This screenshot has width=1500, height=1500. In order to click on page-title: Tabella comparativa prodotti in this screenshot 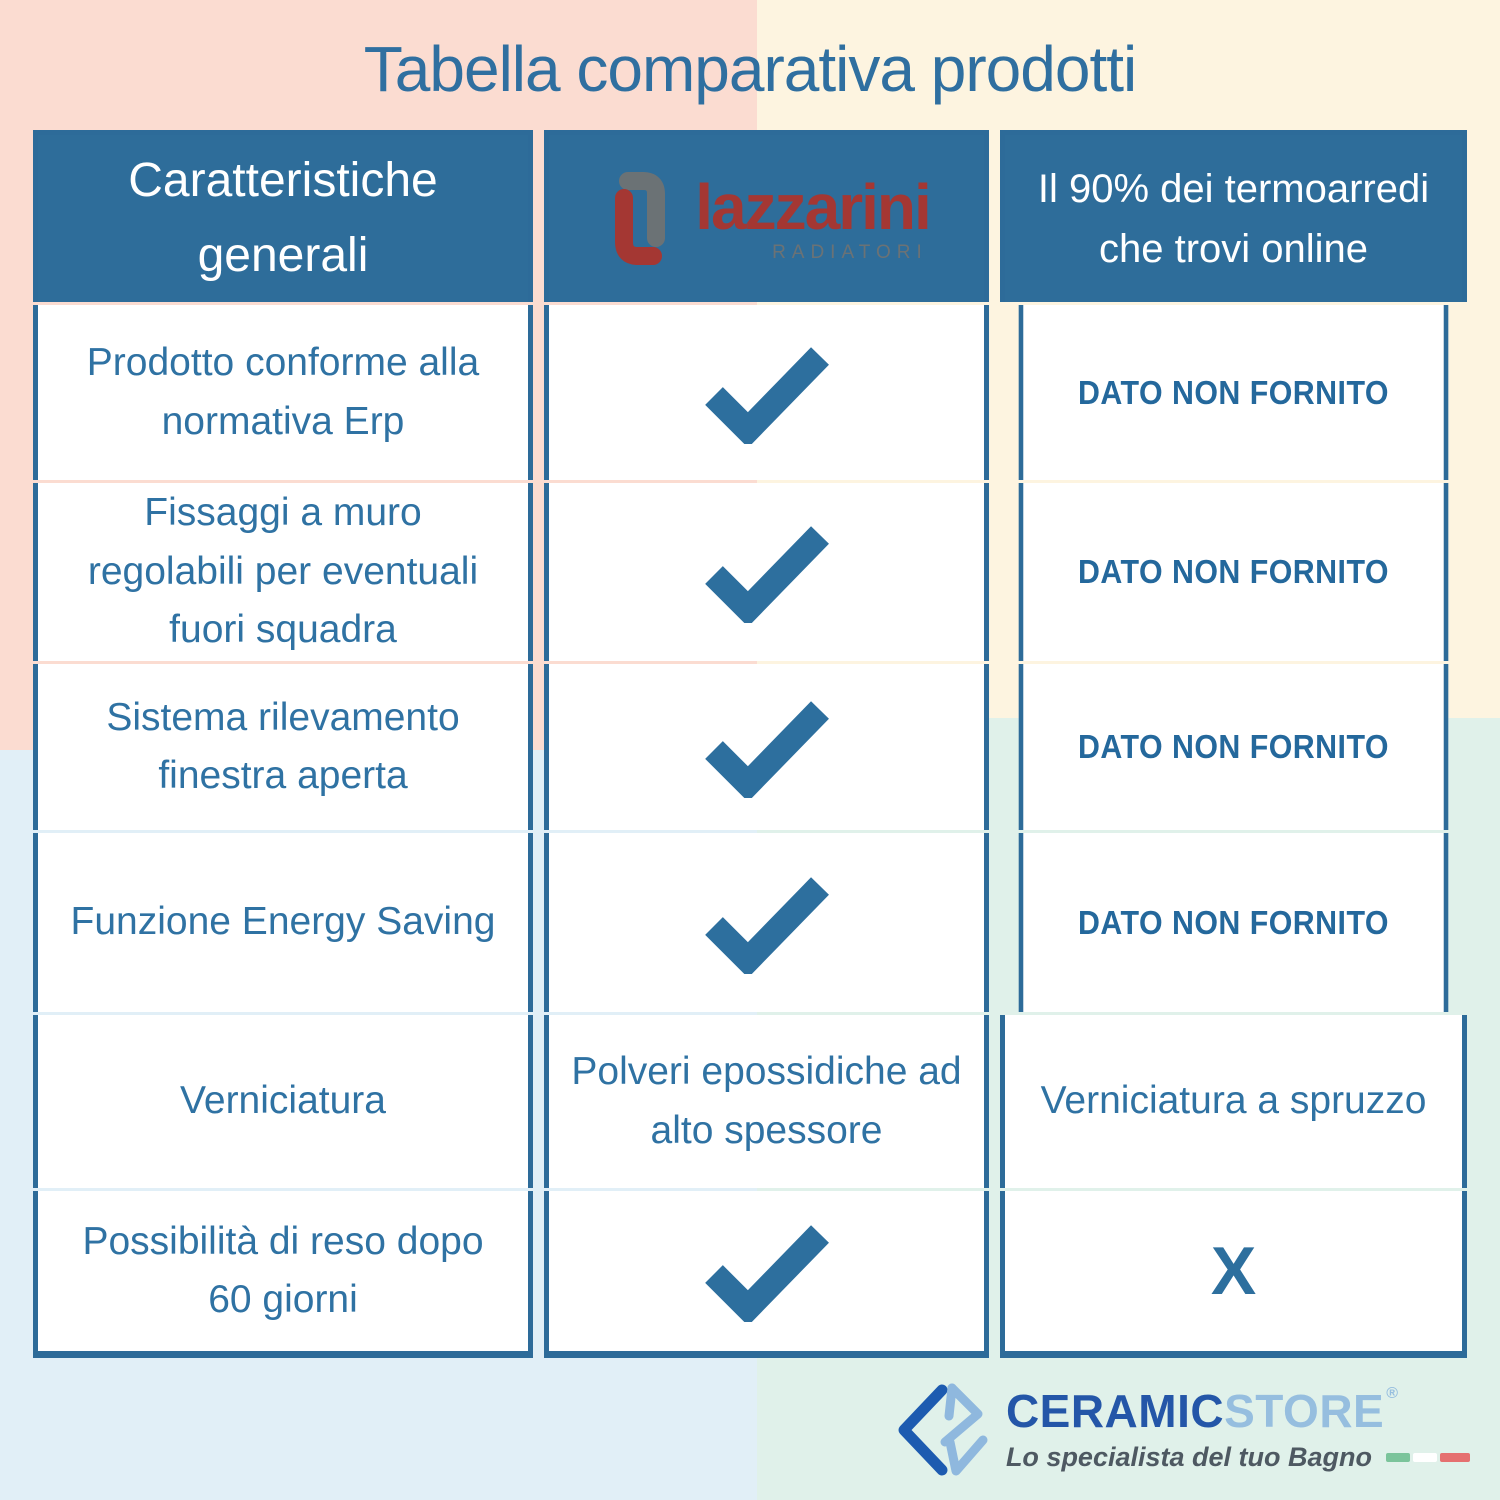, I will do `click(750, 69)`.